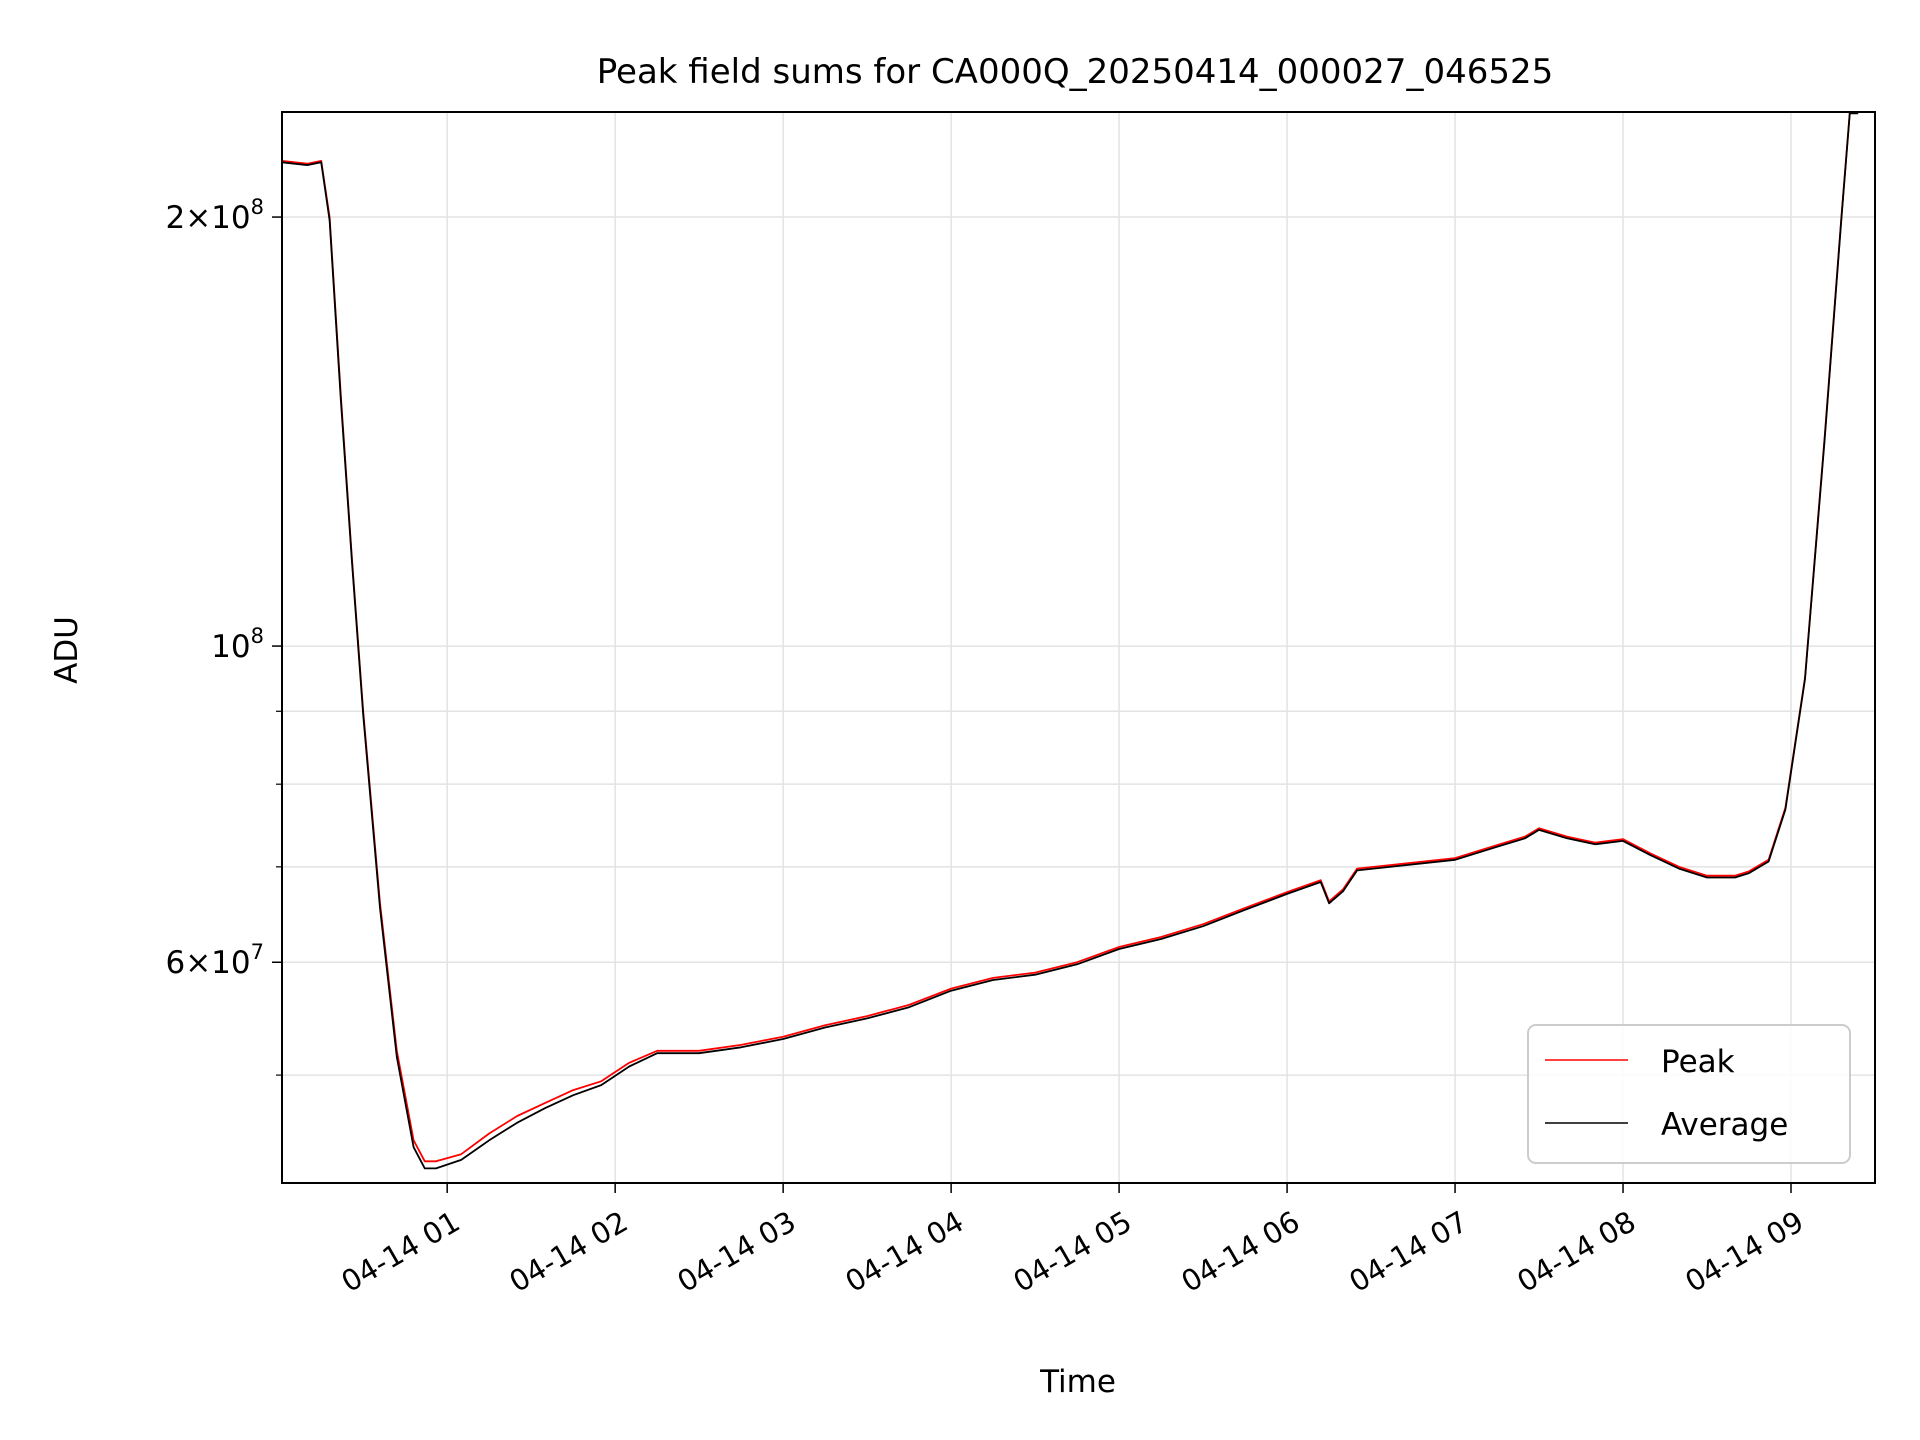  I want to click on x-axis-label: Time, so click(1077, 1382).